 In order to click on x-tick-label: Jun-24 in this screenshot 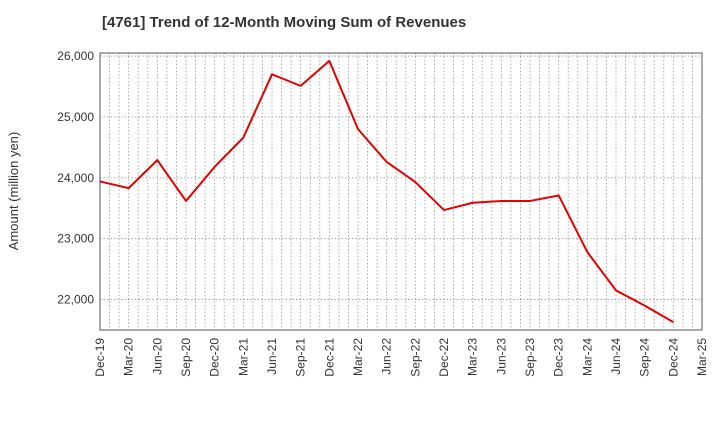, I will do `click(616, 356)`.